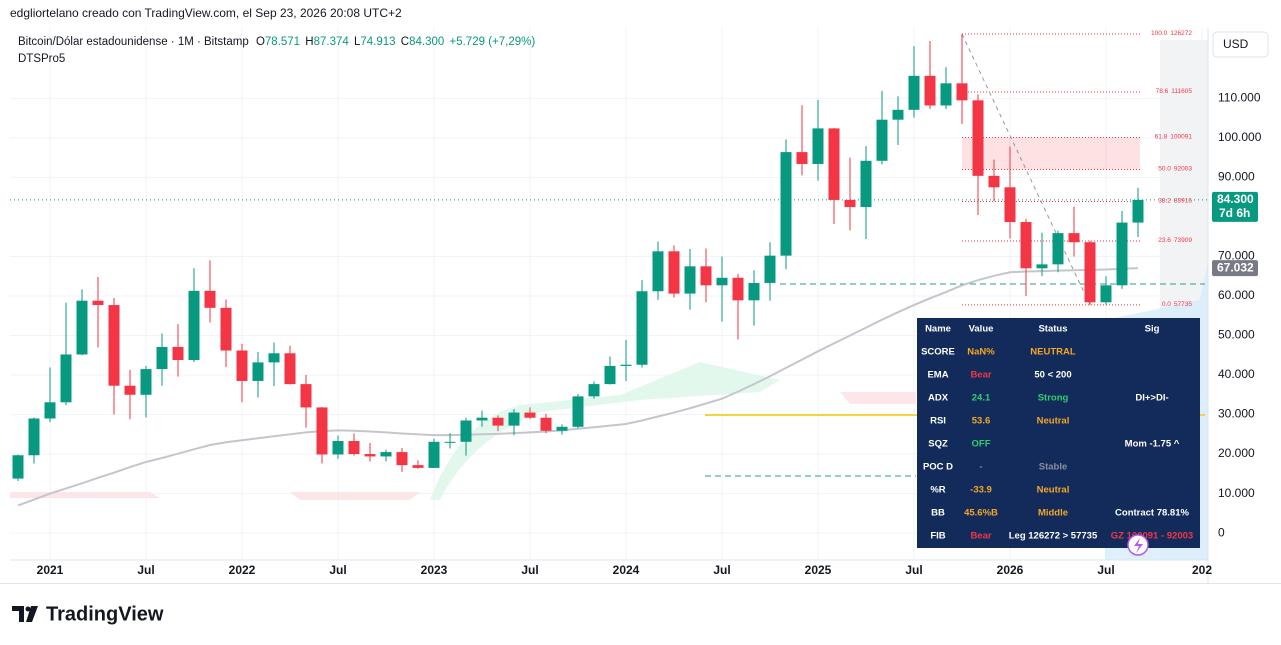 This screenshot has width=1281, height=645. I want to click on table-header: Name, so click(938, 329).